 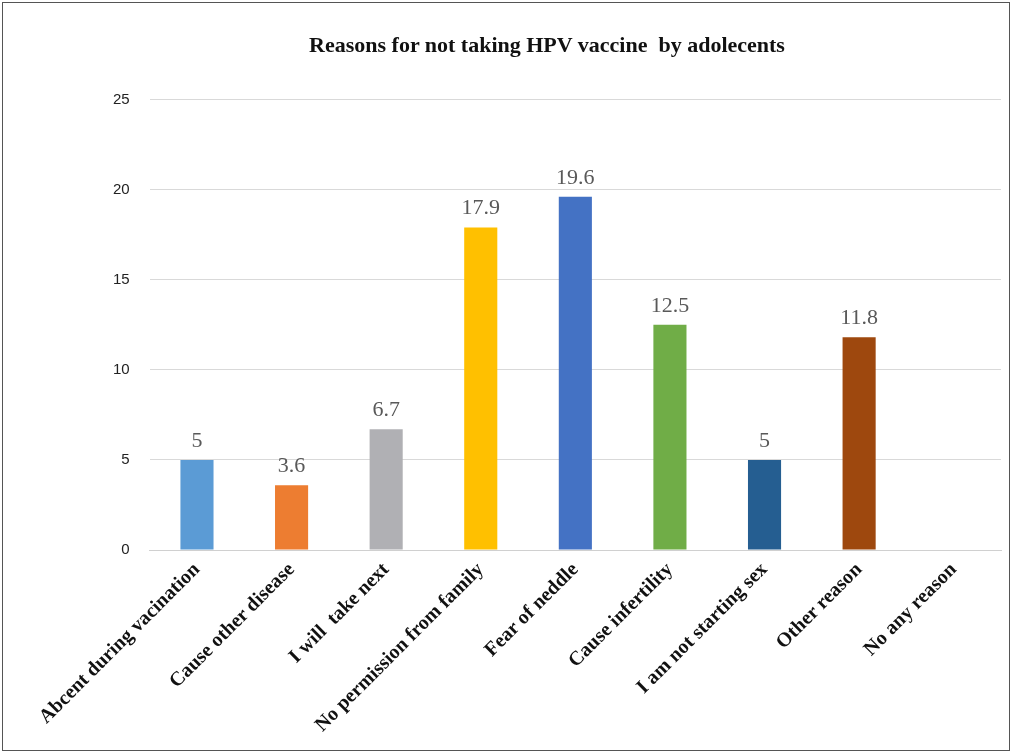 I want to click on y-tick-label: 15, so click(x=121, y=278).